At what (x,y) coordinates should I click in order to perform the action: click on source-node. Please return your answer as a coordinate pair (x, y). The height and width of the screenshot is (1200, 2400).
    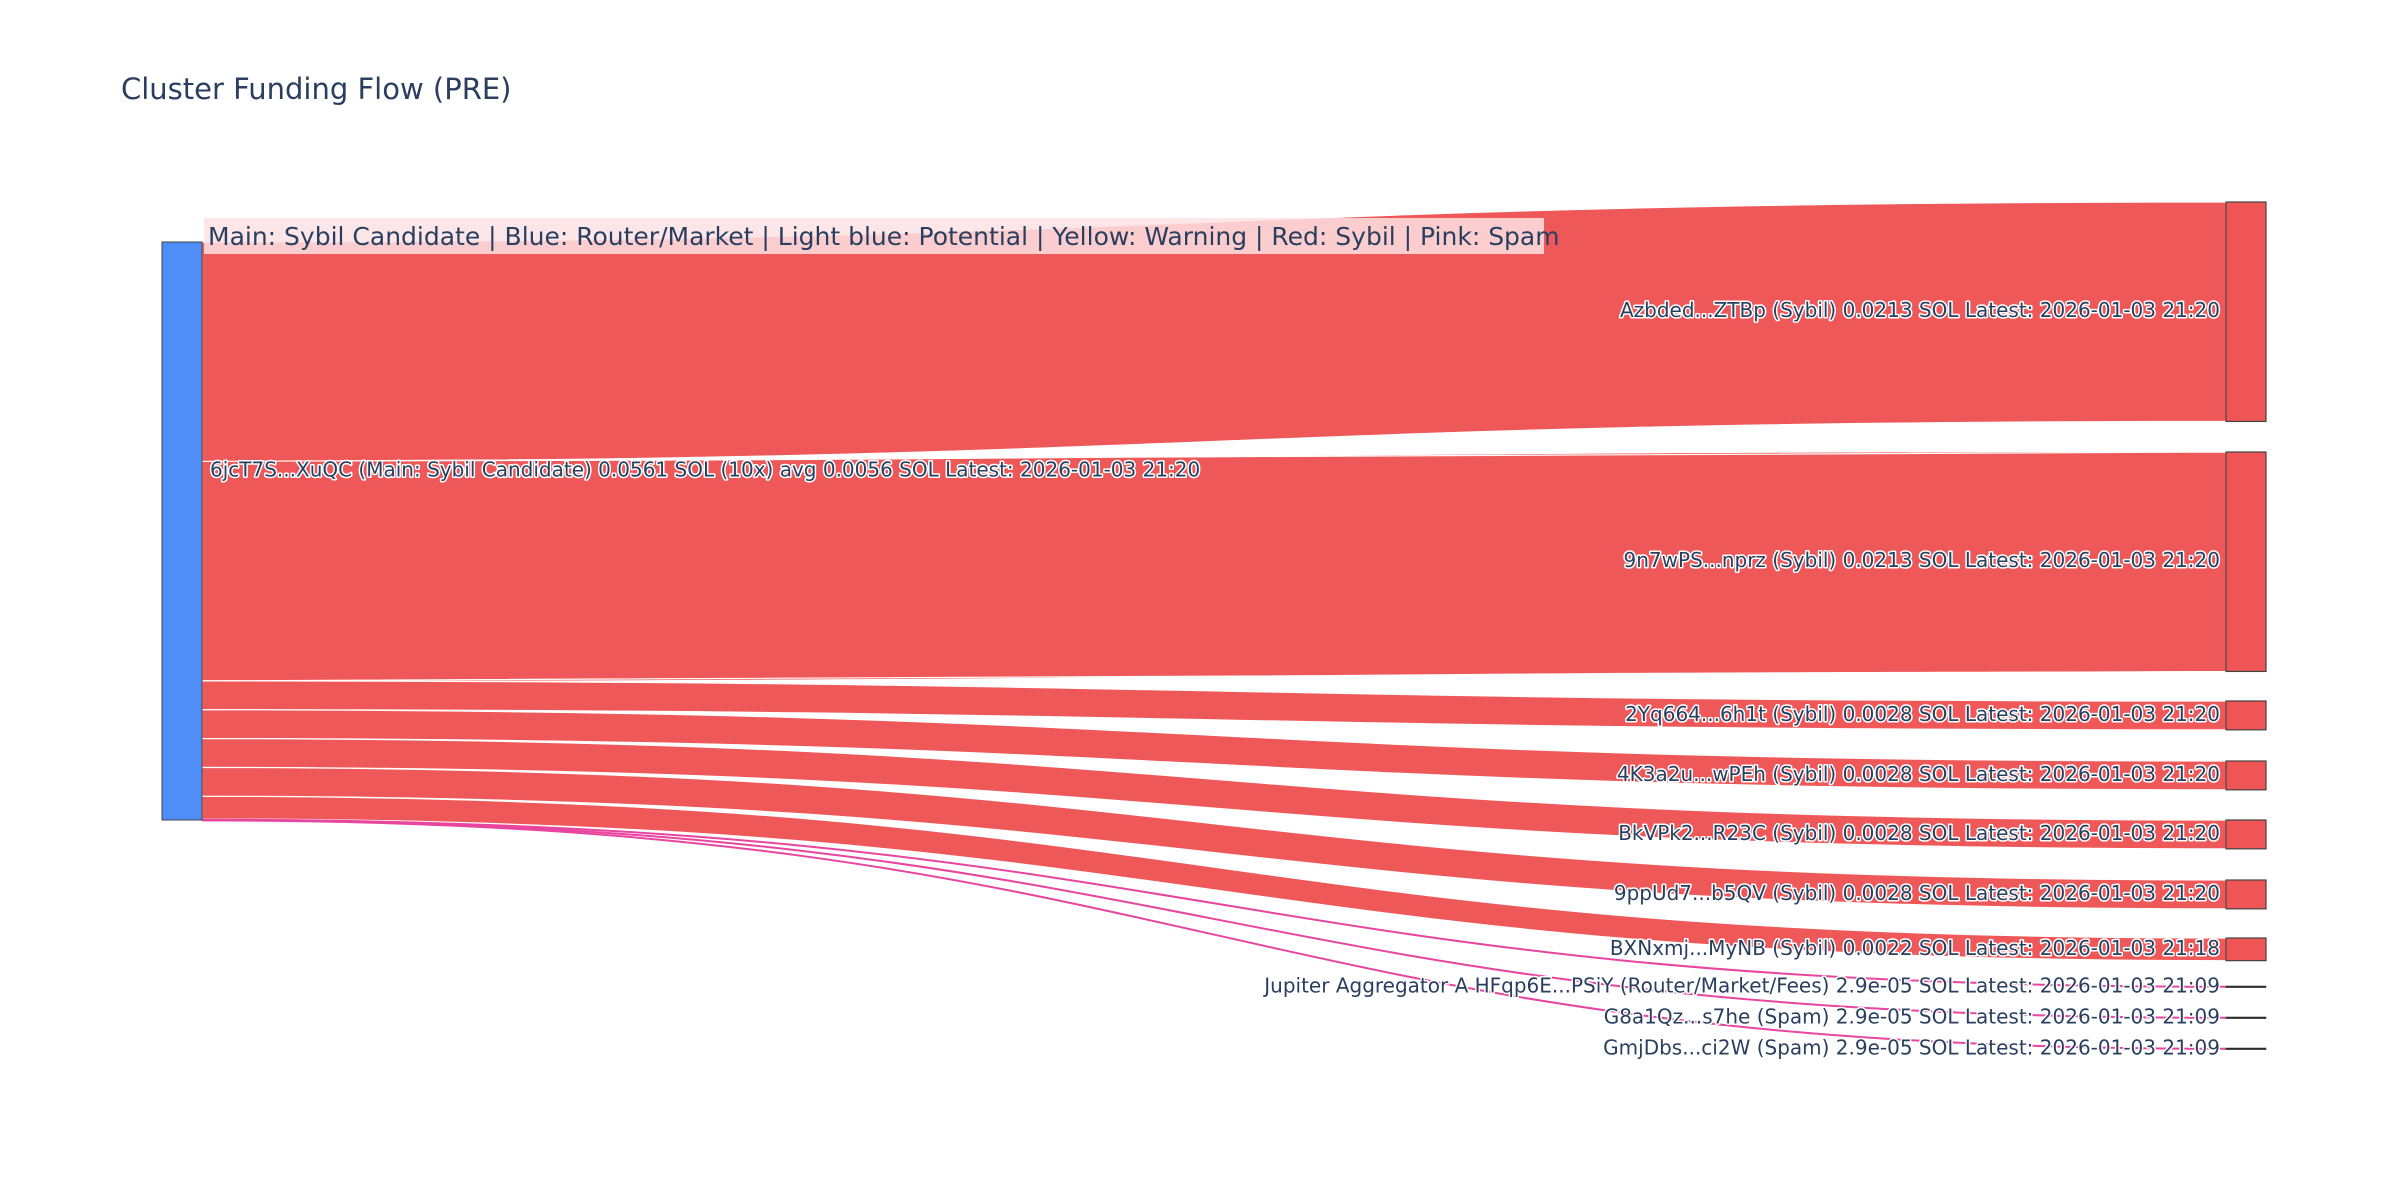
    Looking at the image, I should click on (182, 531).